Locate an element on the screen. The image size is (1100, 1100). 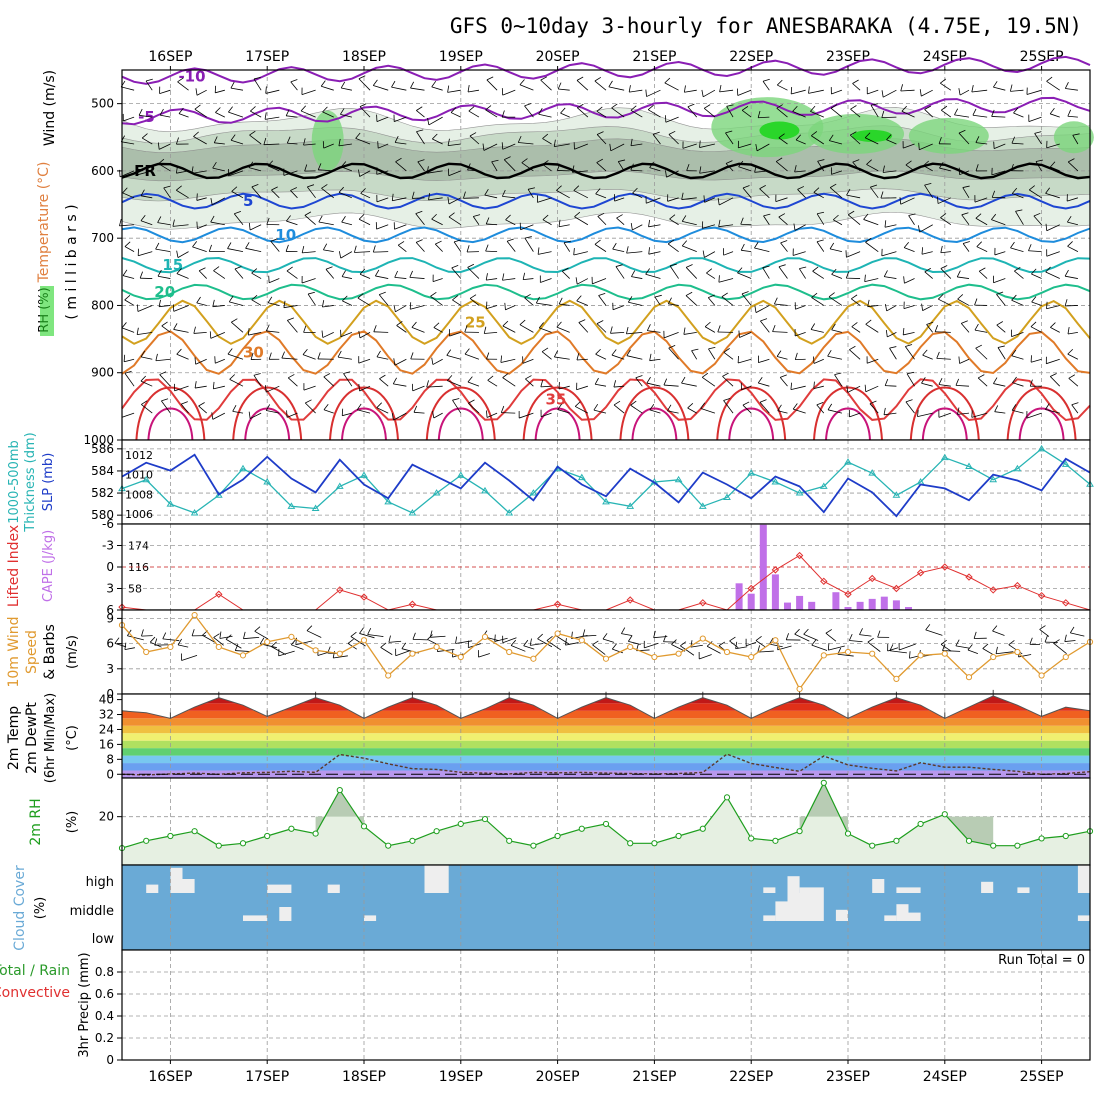
temp-tick-label: 0 is located at coordinates (110, 774).